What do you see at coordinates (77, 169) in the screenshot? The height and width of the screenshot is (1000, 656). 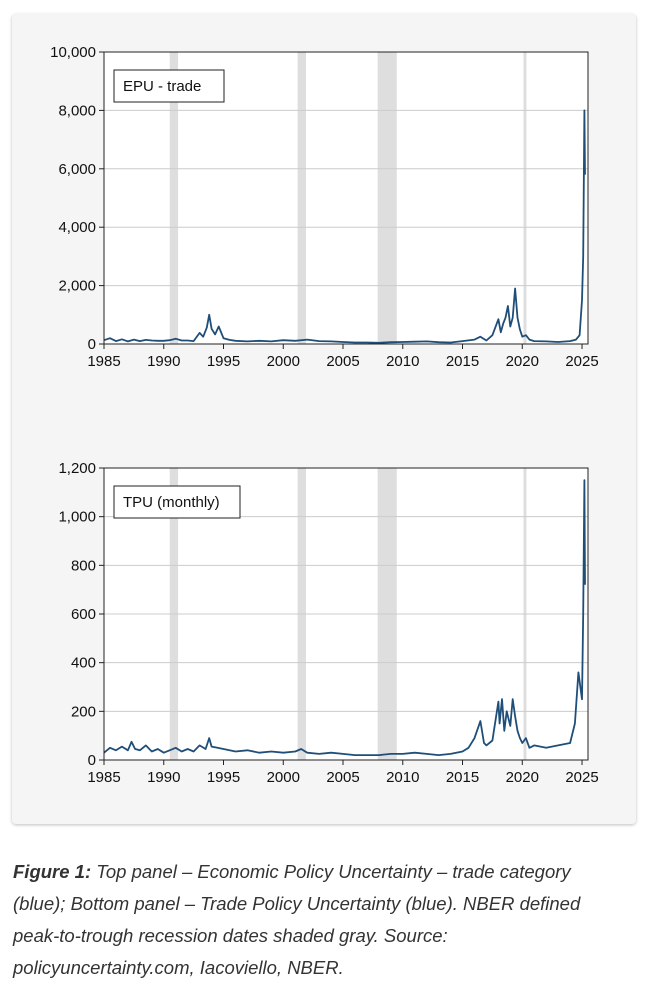 I see `y-tick-label: 6,000` at bounding box center [77, 169].